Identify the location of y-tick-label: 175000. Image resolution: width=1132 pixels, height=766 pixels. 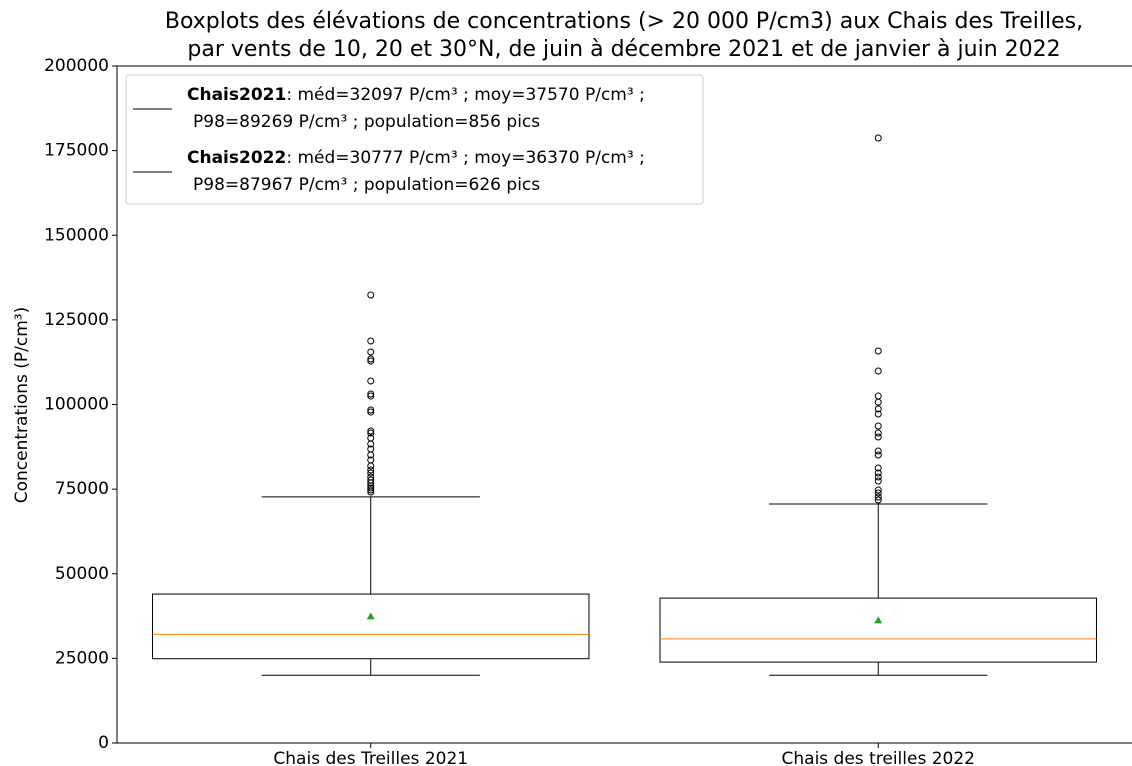
(76, 151).